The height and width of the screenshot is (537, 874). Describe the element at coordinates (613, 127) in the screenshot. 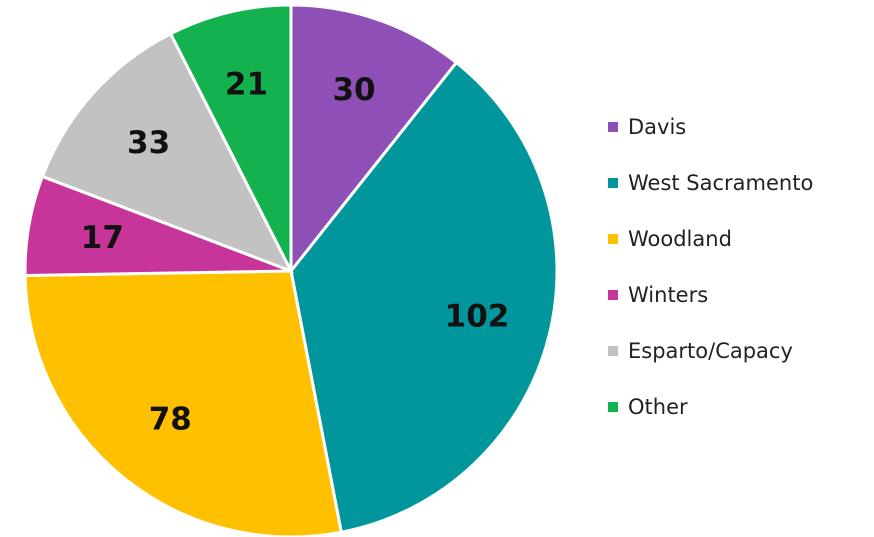

I see `legend-swatch-davis` at that location.